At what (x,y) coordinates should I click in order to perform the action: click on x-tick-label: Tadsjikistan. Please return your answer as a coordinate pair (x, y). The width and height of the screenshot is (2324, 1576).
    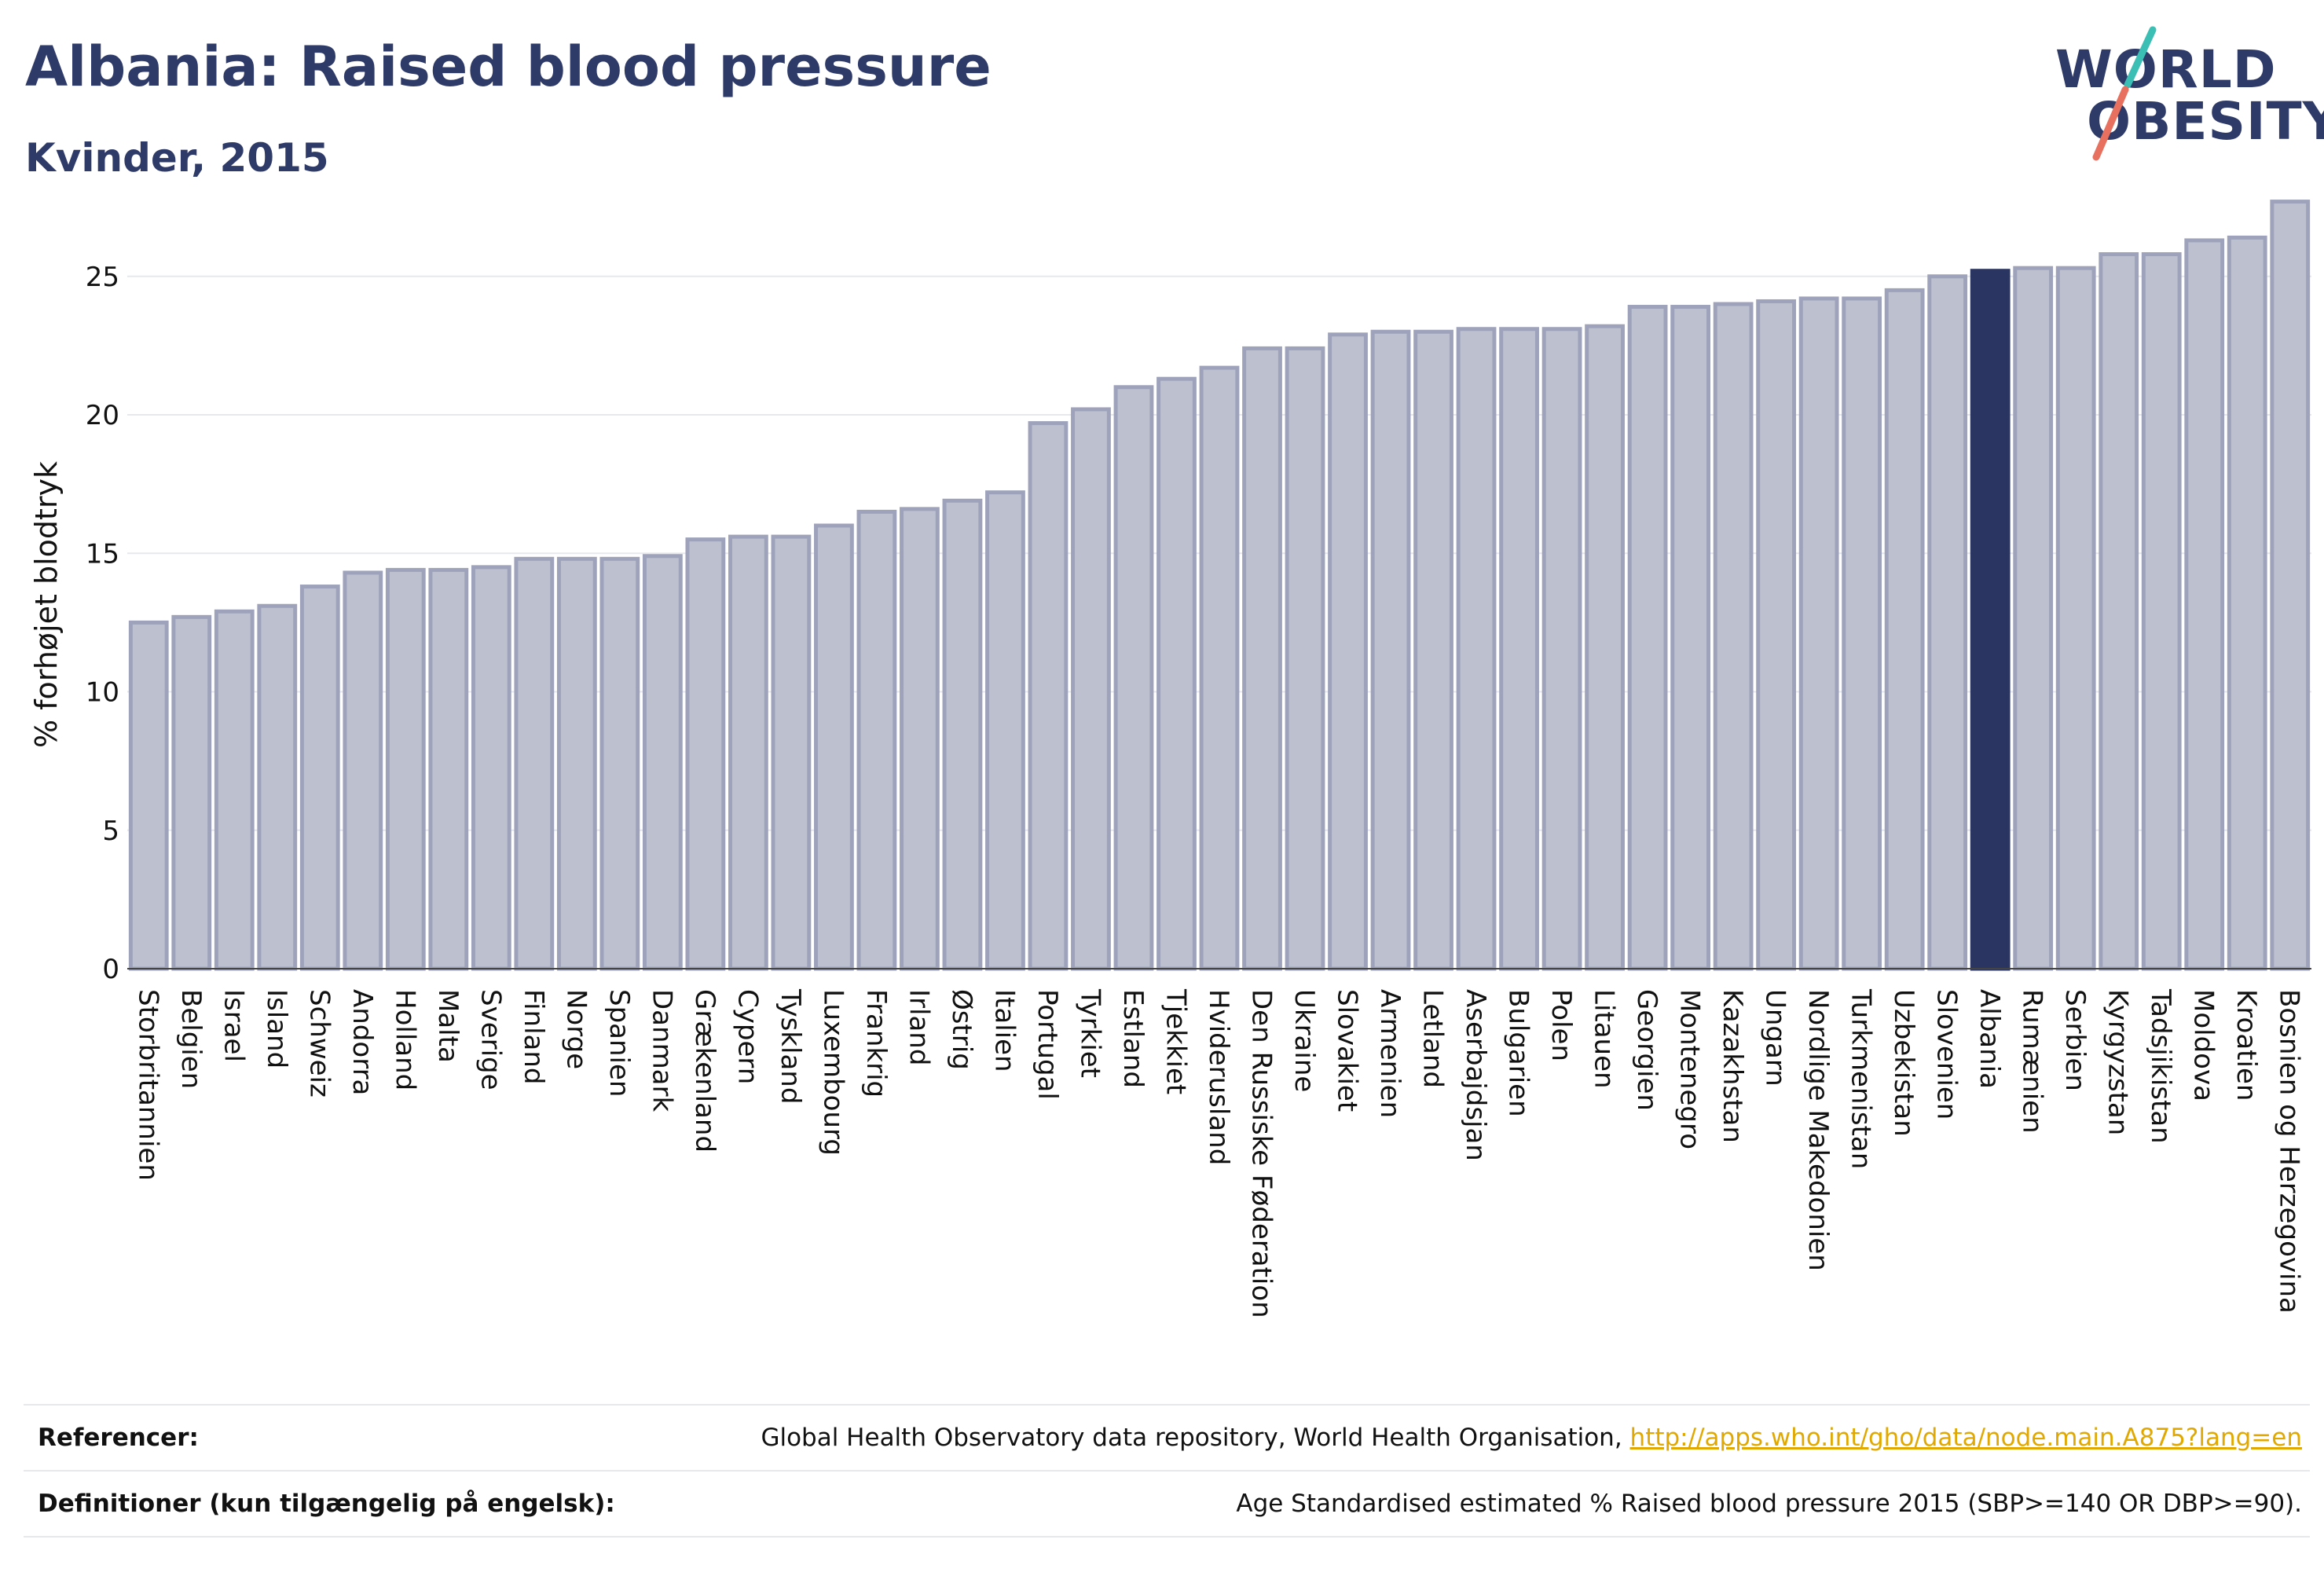
    Looking at the image, I should click on (2160, 1066).